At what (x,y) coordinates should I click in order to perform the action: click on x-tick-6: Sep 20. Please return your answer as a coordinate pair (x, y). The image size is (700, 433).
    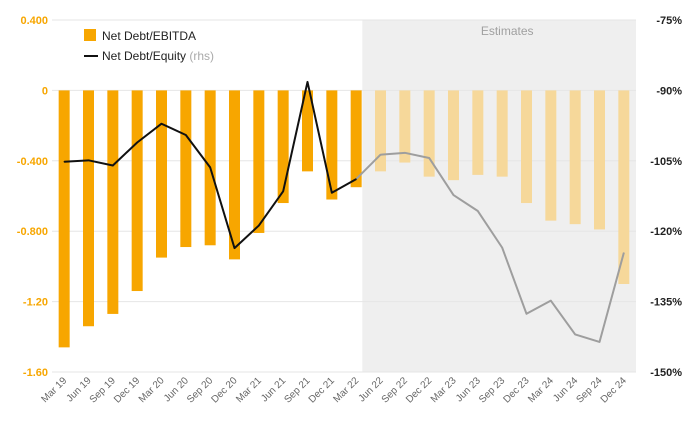
    Looking at the image, I should click on (200, 390).